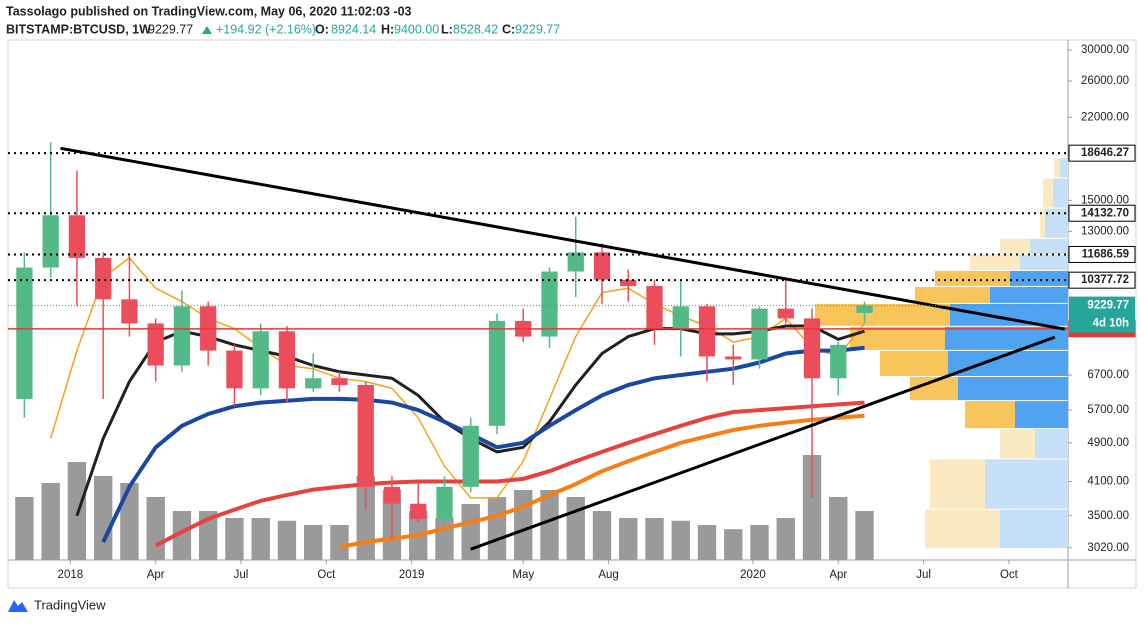 The height and width of the screenshot is (624, 1144). Describe the element at coordinates (1105, 213) in the screenshot. I see `level-label: 14132.70` at that location.